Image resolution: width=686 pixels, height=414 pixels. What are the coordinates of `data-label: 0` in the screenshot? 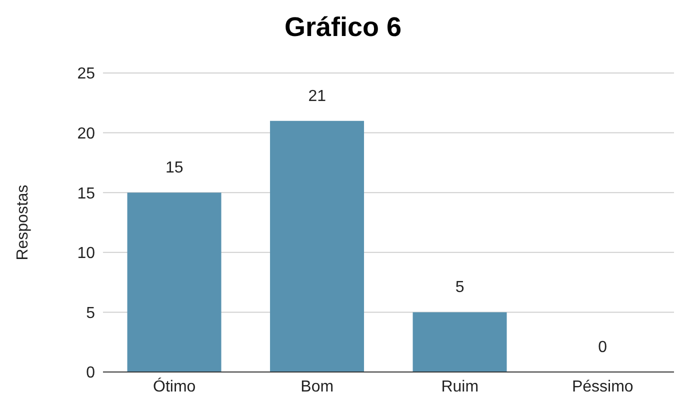 It's located at (603, 347).